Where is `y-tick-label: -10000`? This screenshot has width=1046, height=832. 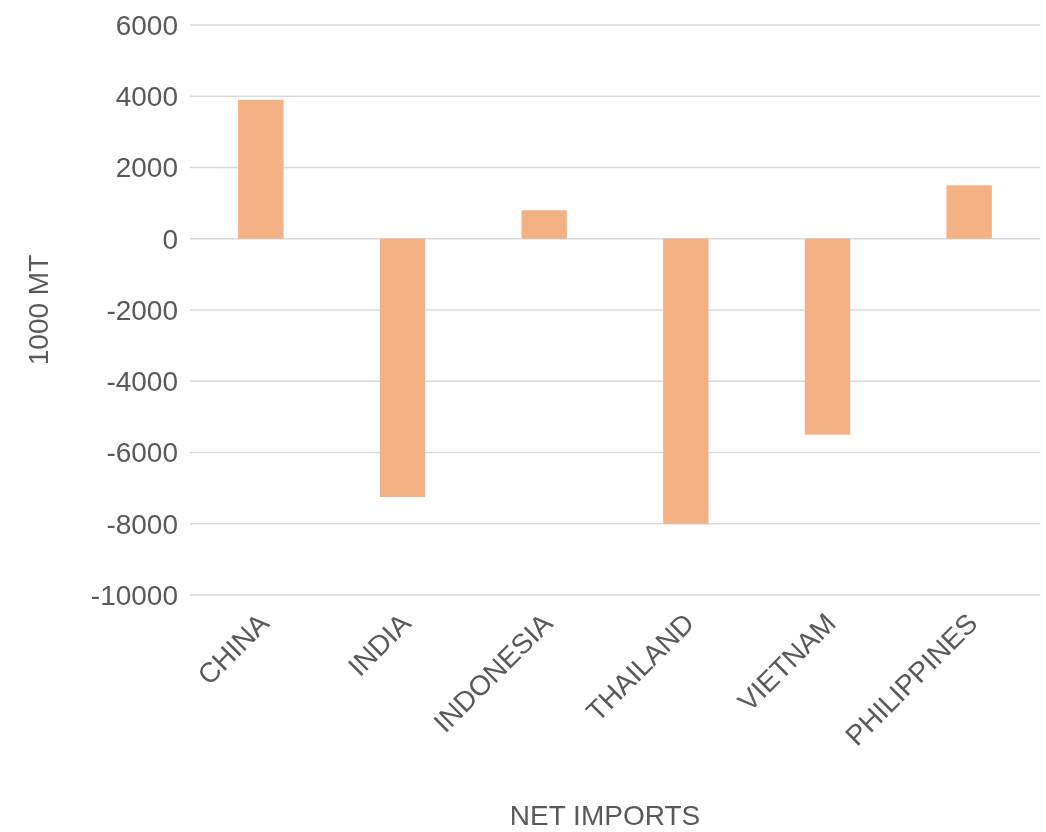
y-tick-label: -10000 is located at coordinates (134, 595).